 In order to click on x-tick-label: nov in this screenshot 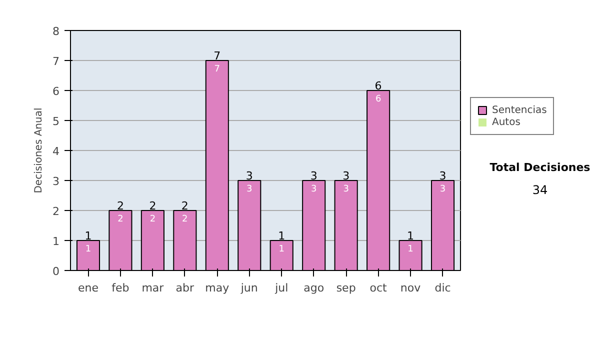, I will do `click(411, 288)`.